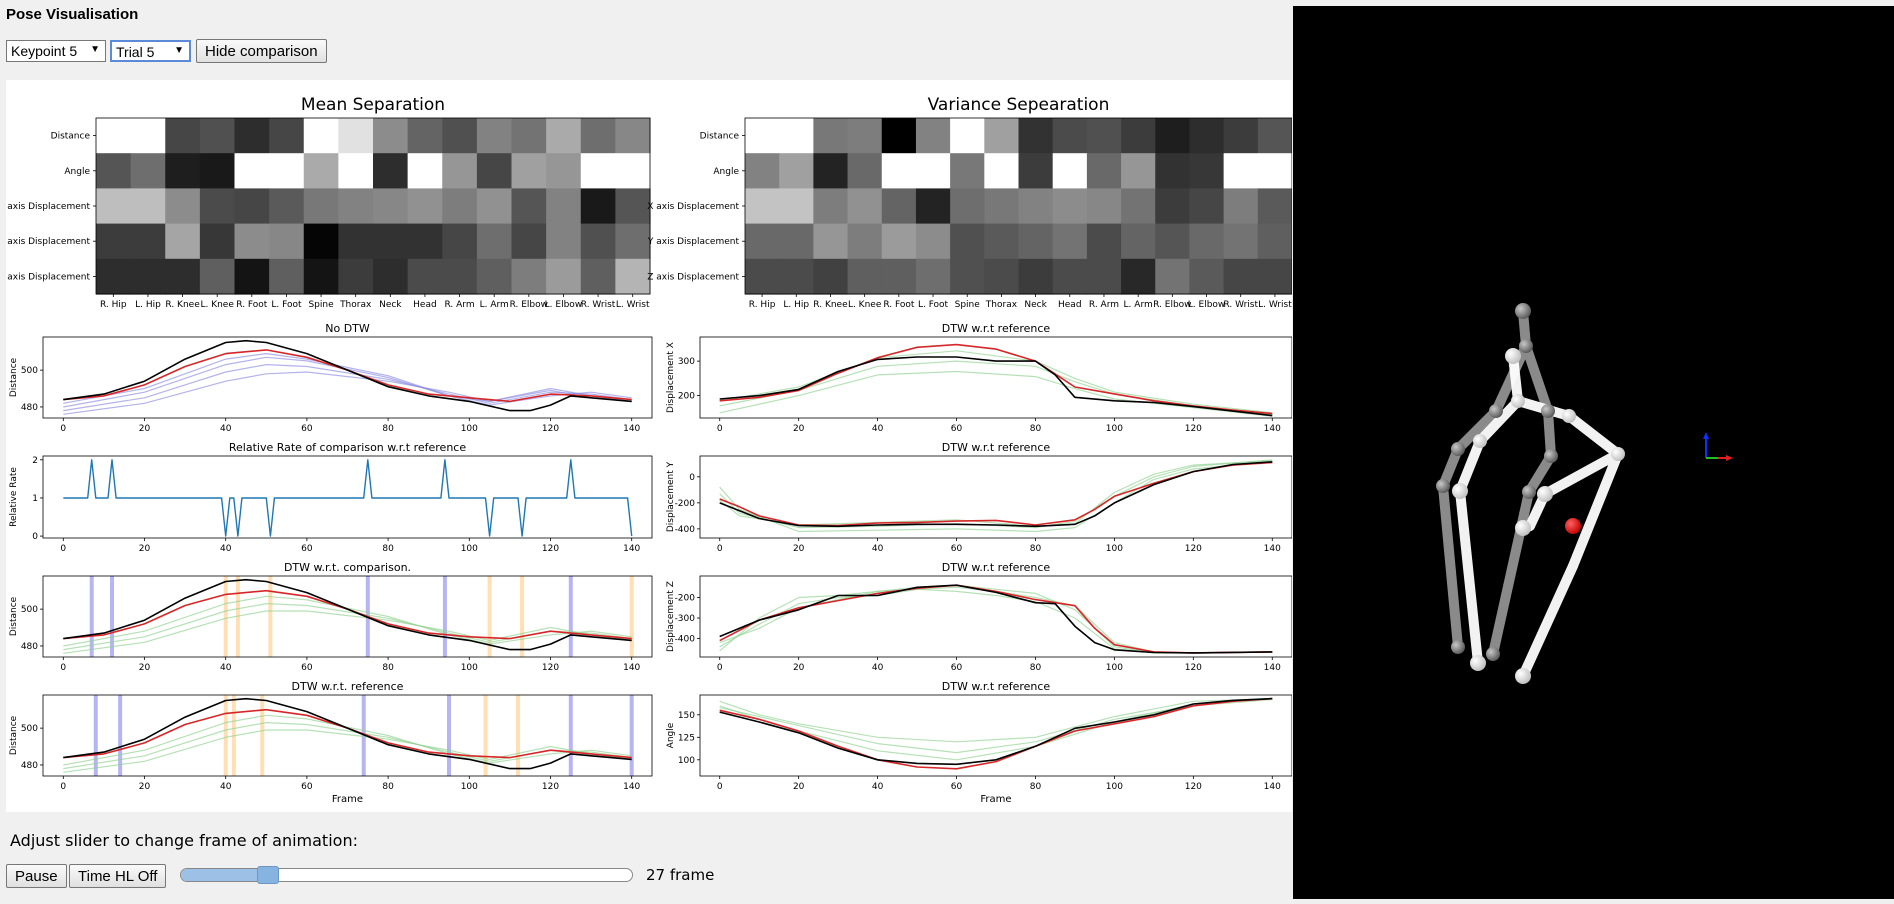 The height and width of the screenshot is (904, 1894). What do you see at coordinates (35, 499) in the screenshot?
I see `y-tick-label: 1` at bounding box center [35, 499].